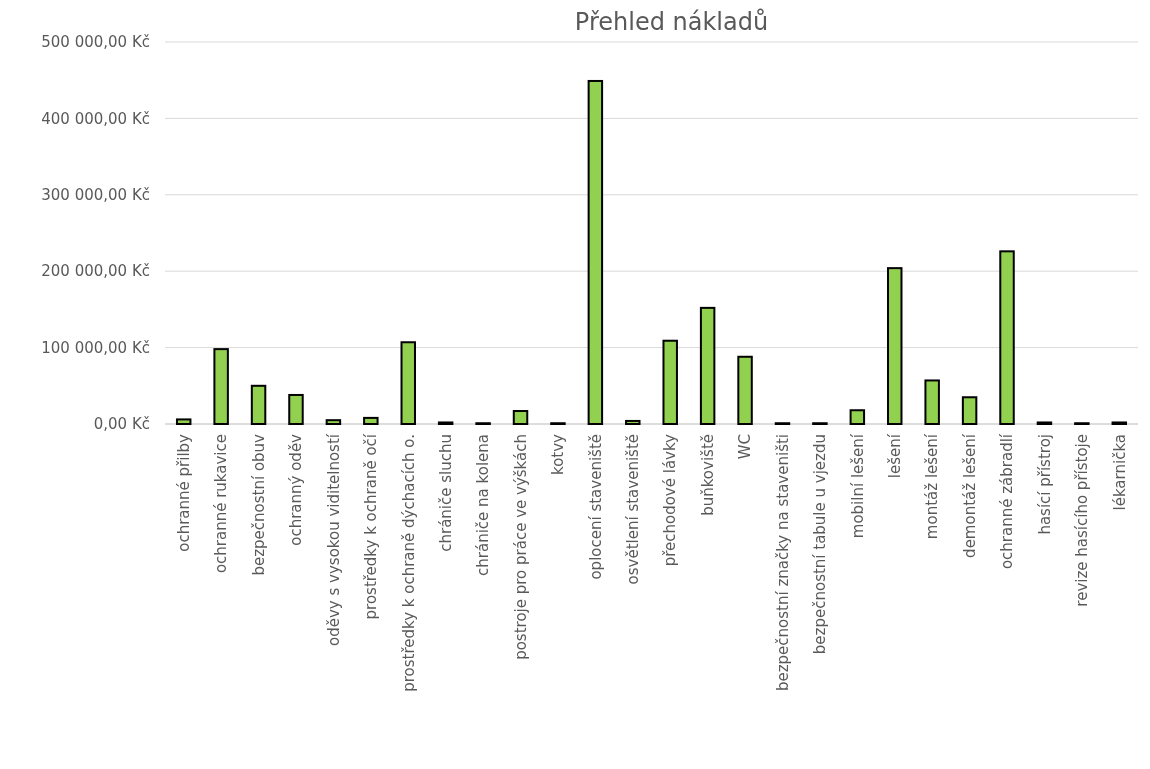 This screenshot has width=1150, height=769. Describe the element at coordinates (969, 495) in the screenshot. I see `x-tick-label: demontáž lešení` at that location.